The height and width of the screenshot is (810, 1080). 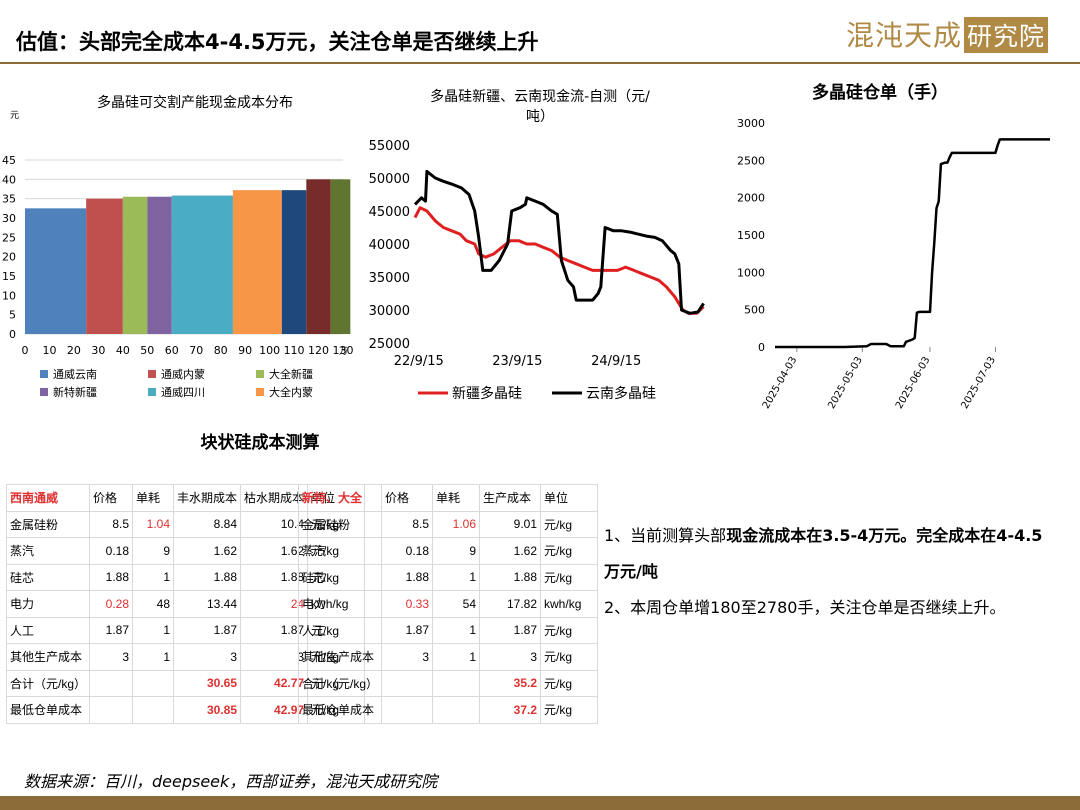 I want to click on x-tick-label: 0, so click(x=25, y=350).